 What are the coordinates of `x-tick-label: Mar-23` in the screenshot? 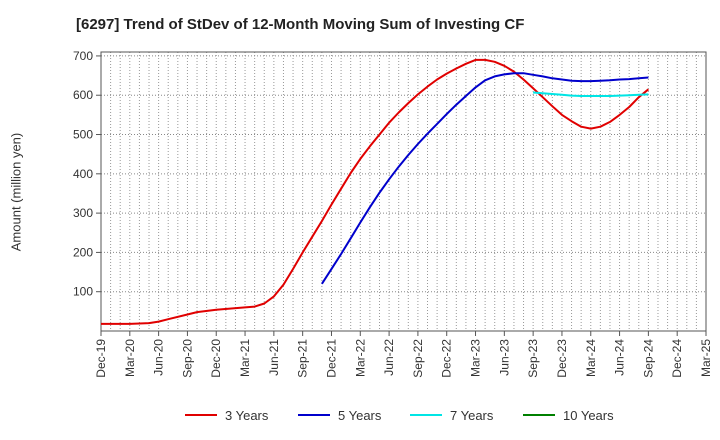 It's located at (476, 358).